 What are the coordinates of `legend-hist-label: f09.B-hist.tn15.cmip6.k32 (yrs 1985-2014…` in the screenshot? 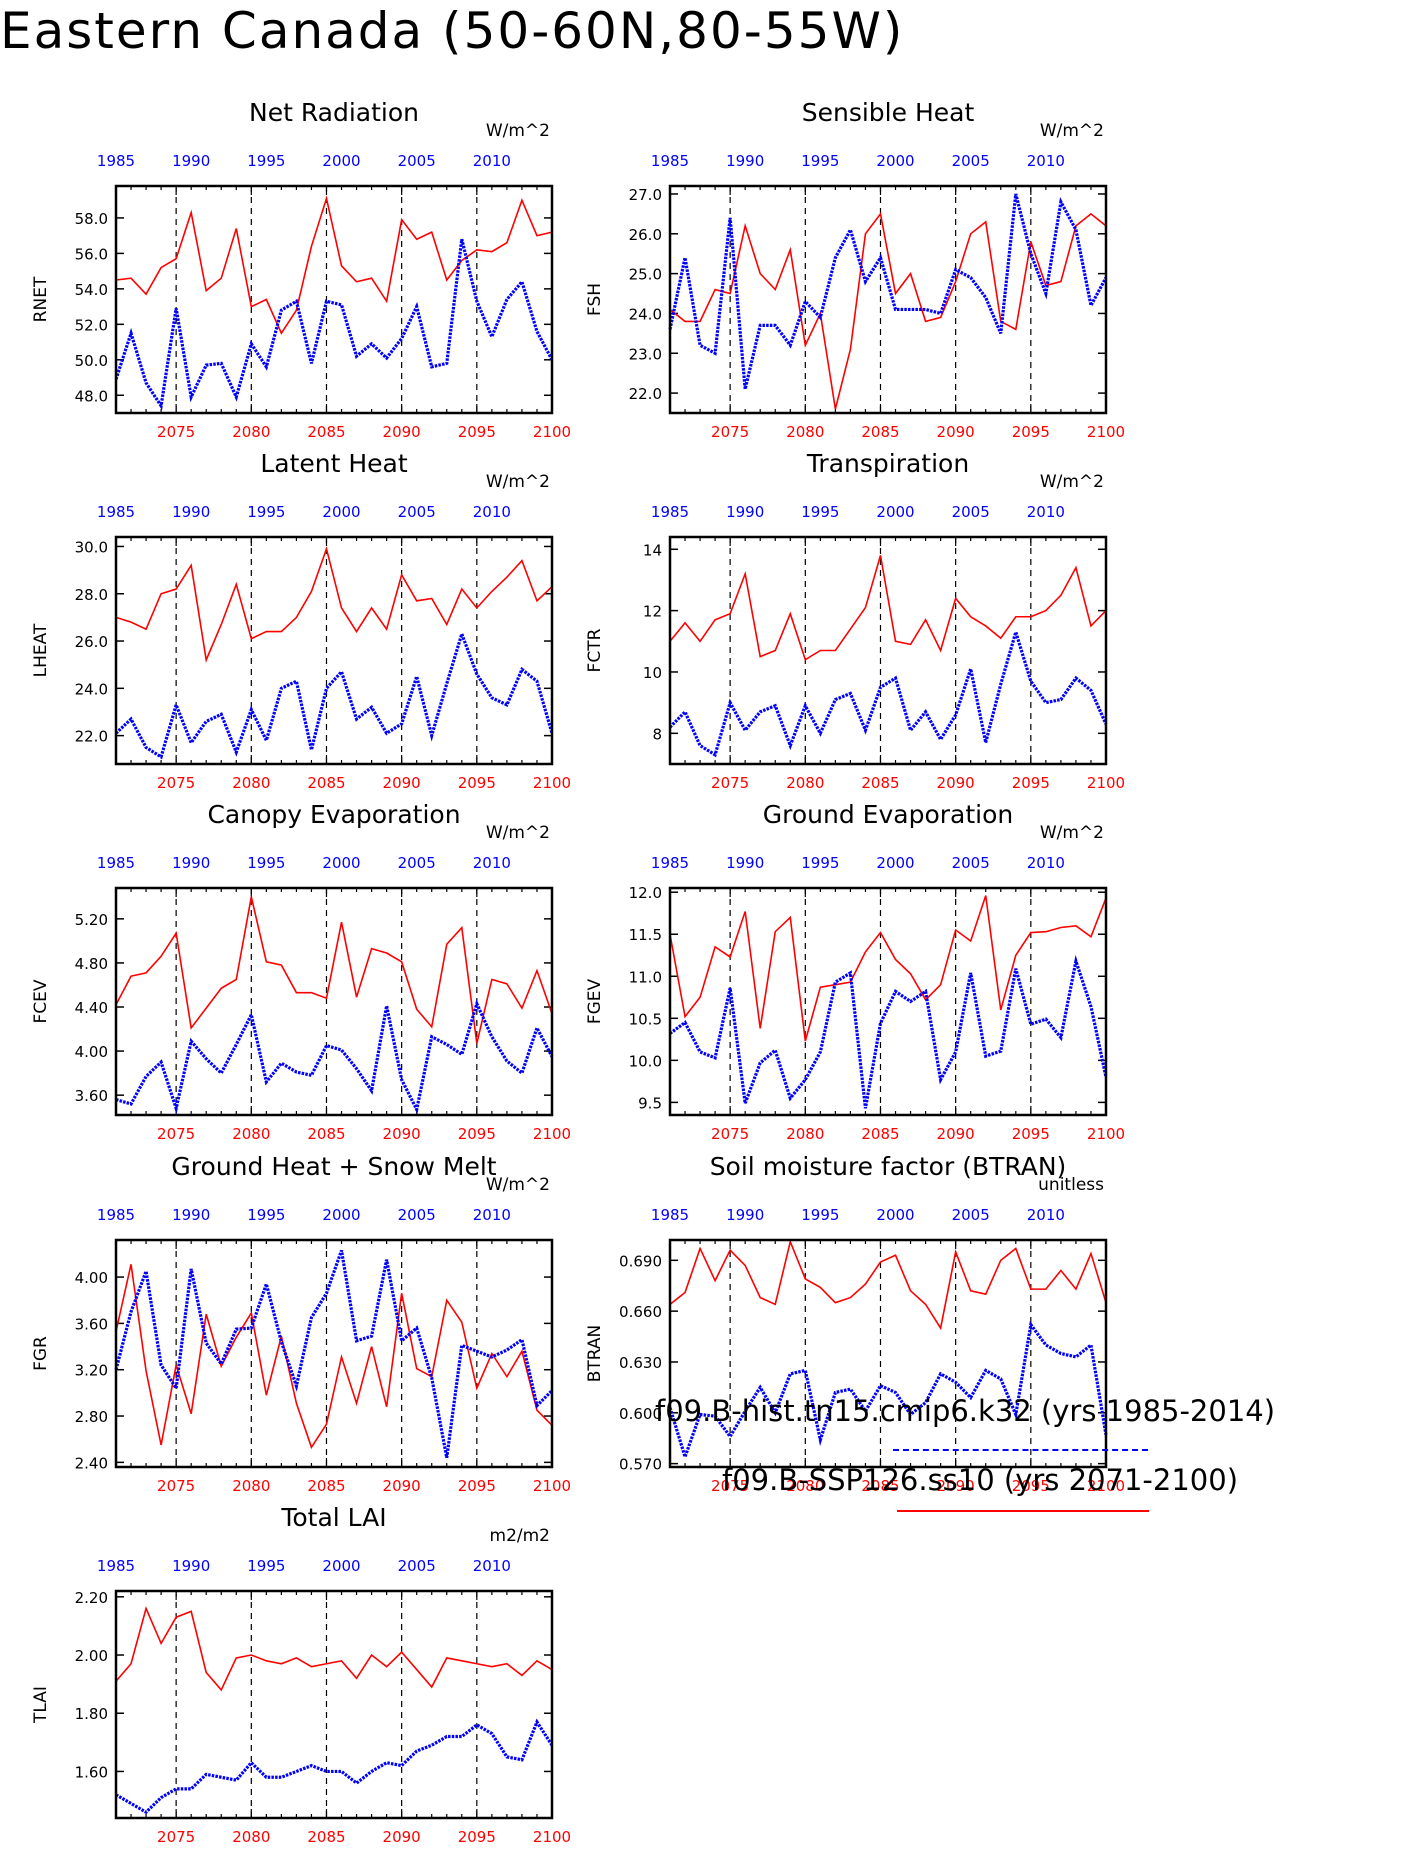 It's located at (965, 1411).